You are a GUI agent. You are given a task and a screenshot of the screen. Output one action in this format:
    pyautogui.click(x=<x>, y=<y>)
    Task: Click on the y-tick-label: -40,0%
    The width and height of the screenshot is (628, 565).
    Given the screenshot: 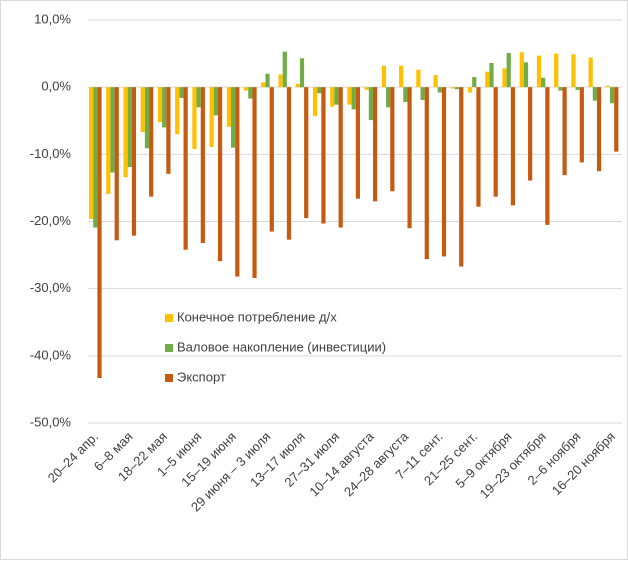 What is the action you would take?
    pyautogui.click(x=51, y=354)
    